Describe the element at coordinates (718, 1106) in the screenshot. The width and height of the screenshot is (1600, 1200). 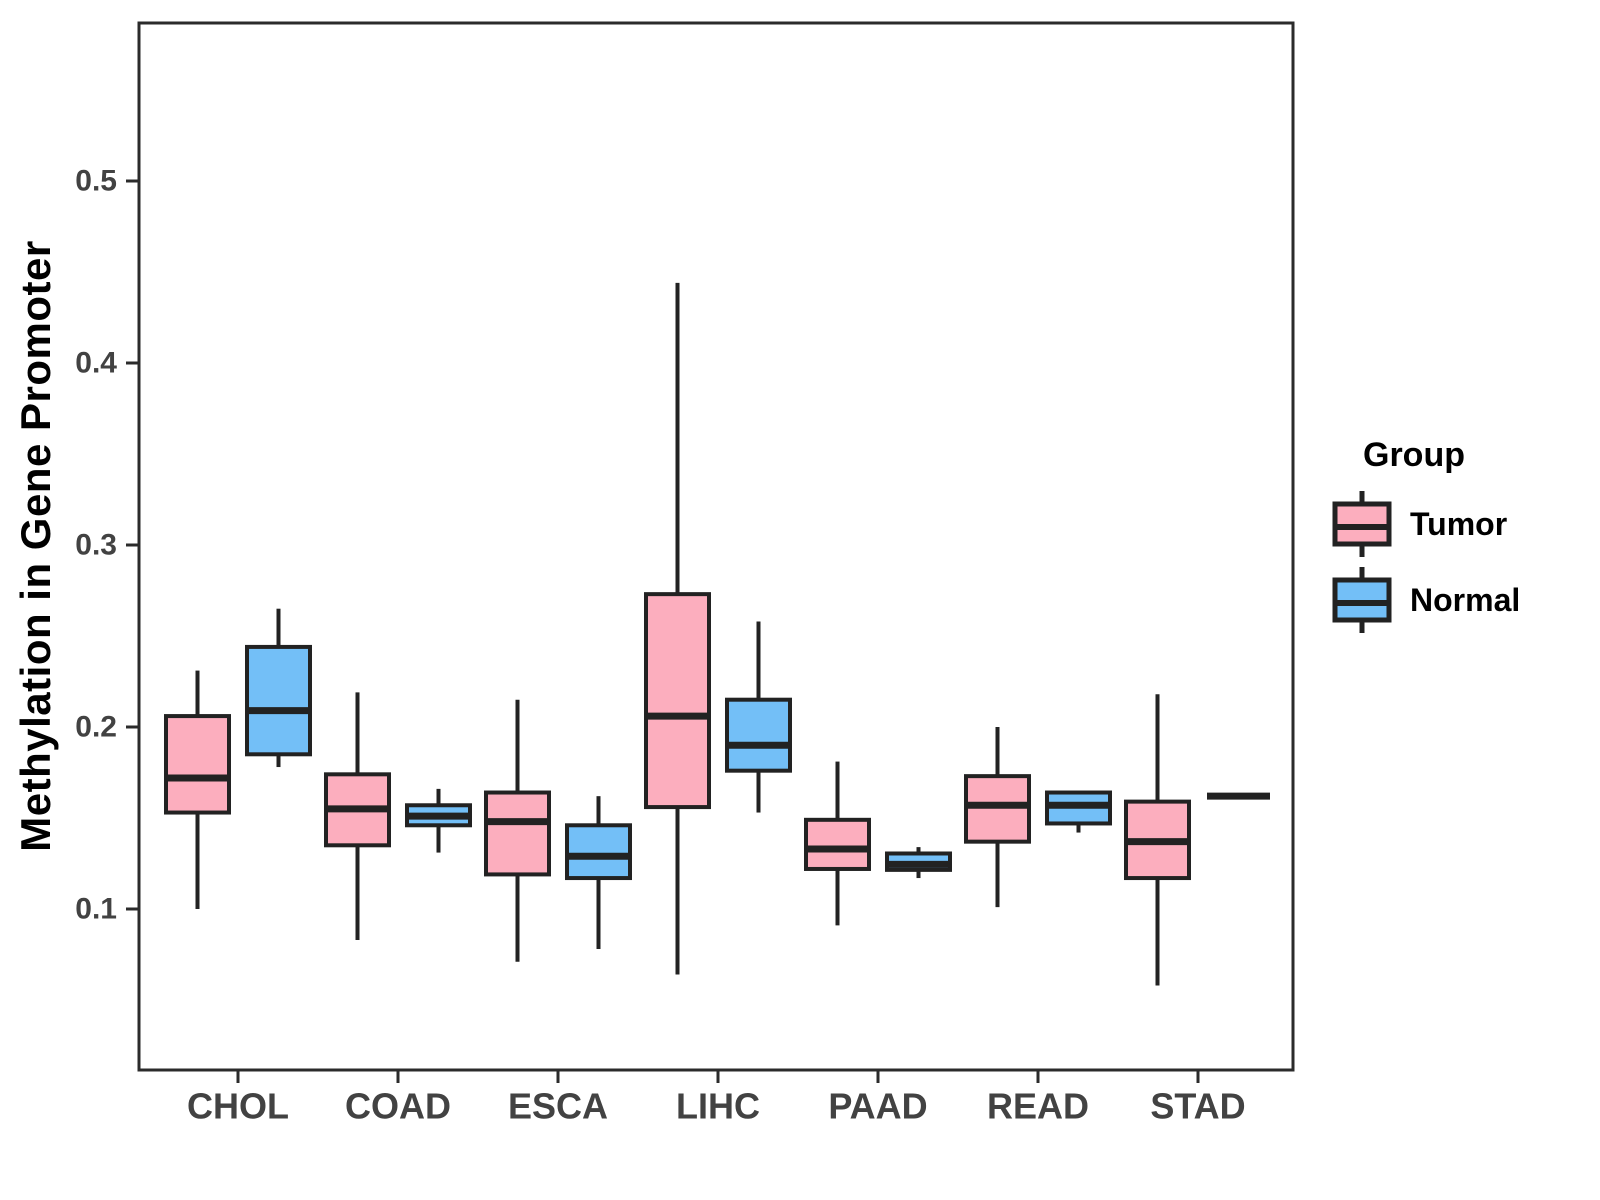
I see `x-tick-label: LIHC` at that location.